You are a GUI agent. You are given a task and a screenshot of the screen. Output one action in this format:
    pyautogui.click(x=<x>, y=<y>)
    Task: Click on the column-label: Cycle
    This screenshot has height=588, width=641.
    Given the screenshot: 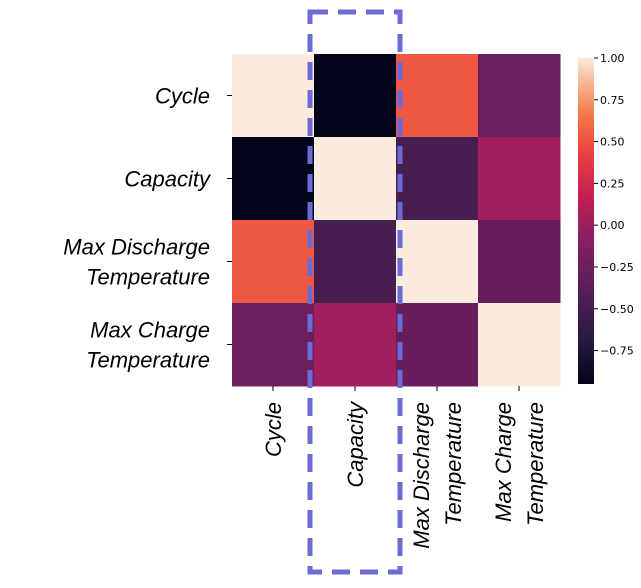 What is the action you would take?
    pyautogui.click(x=273, y=429)
    